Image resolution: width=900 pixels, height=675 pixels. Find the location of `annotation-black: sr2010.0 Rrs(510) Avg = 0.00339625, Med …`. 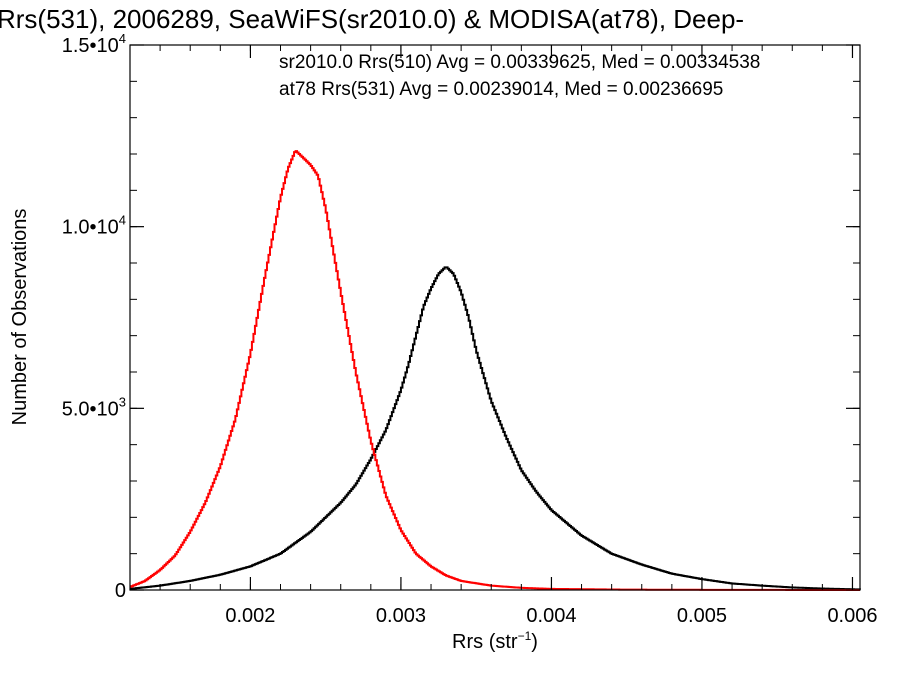

annotation-black: sr2010.0 Rrs(510) Avg = 0.00339625, Med … is located at coordinates (519, 62).